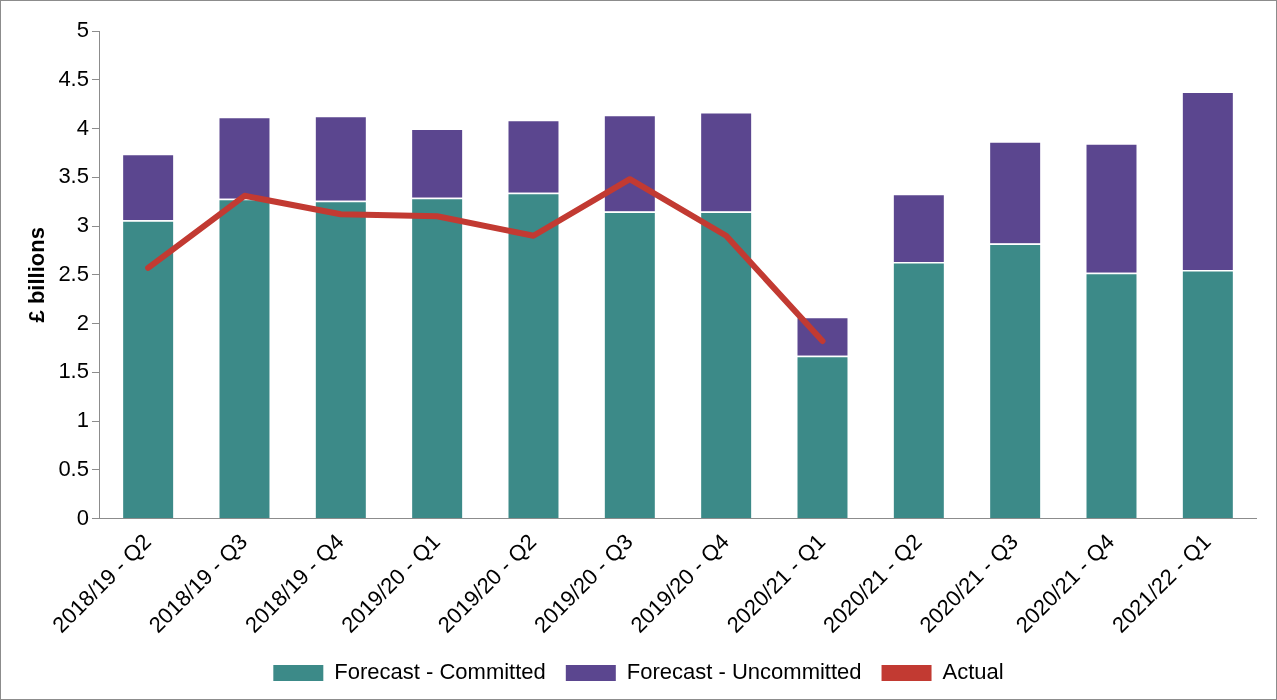 This screenshot has height=700, width=1277. Describe the element at coordinates (82, 127) in the screenshot. I see `y-tick-label: 4` at that location.